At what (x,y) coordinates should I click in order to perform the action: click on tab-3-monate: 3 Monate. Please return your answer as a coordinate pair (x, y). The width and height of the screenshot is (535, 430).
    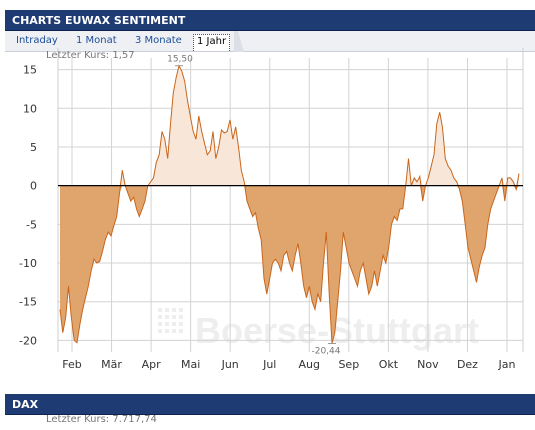
    Looking at the image, I should click on (158, 40).